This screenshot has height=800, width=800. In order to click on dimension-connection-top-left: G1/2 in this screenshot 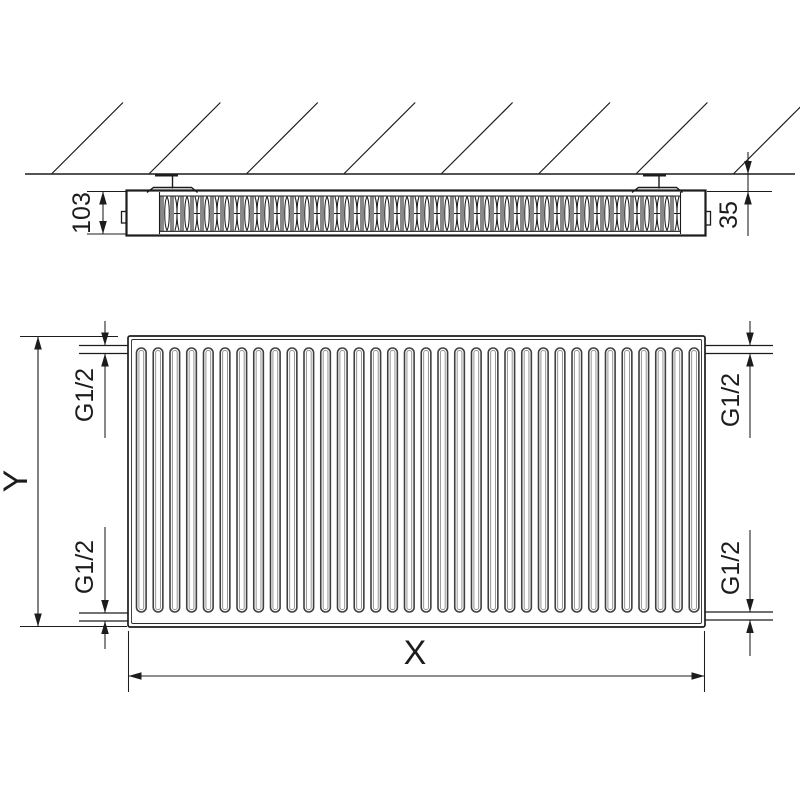, I will do `click(90, 379)`.